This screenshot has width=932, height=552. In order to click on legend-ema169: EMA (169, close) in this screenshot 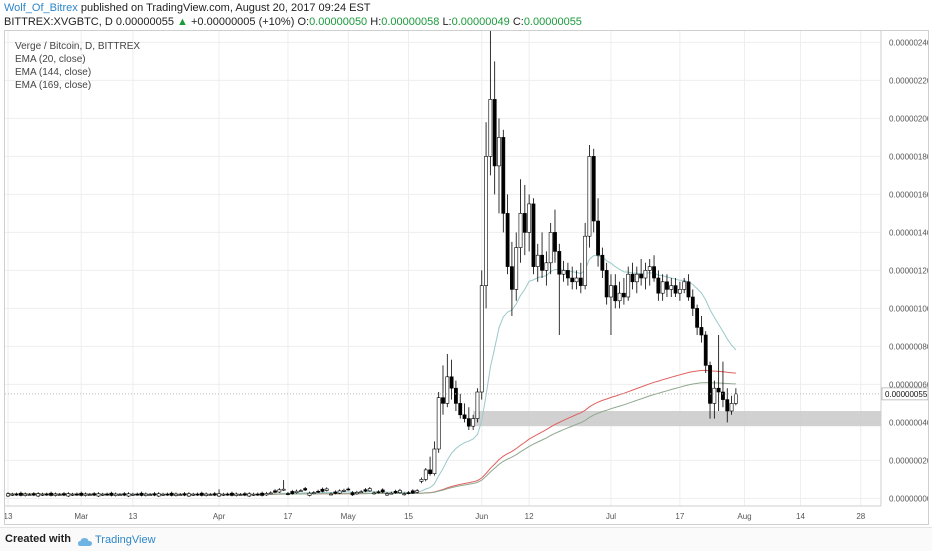, I will do `click(53, 85)`.